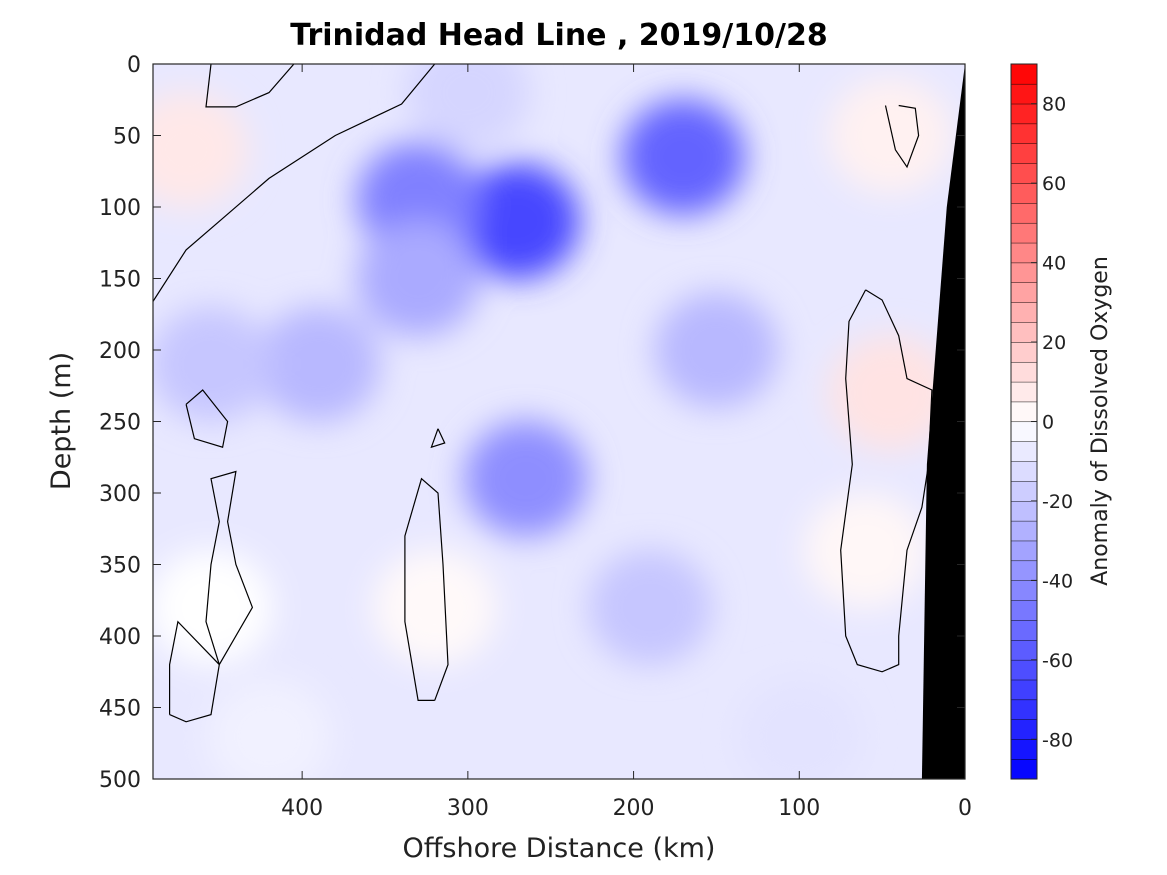  I want to click on colorbar-tick-label: -80, so click(1057, 740).